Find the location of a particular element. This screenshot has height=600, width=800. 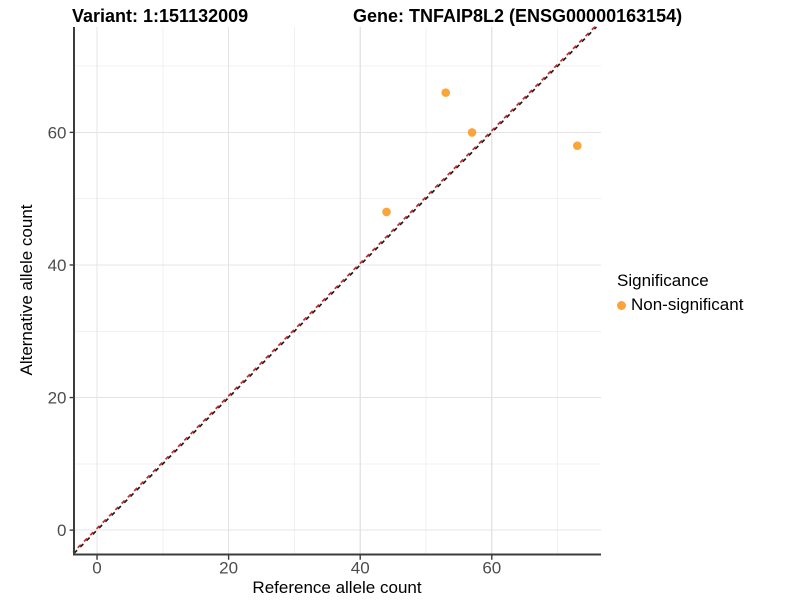

y-tick-label: 0 is located at coordinates (61, 530).